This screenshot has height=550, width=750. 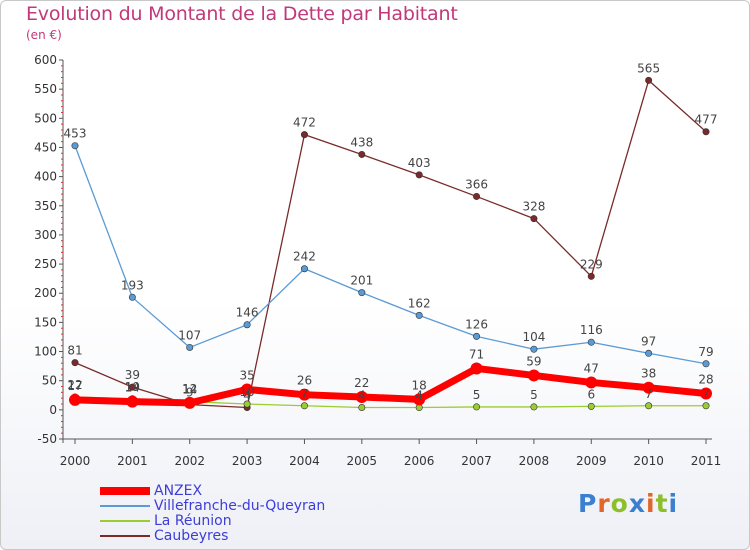 What do you see at coordinates (604, 503) in the screenshot?
I see `logo-letter: r` at bounding box center [604, 503].